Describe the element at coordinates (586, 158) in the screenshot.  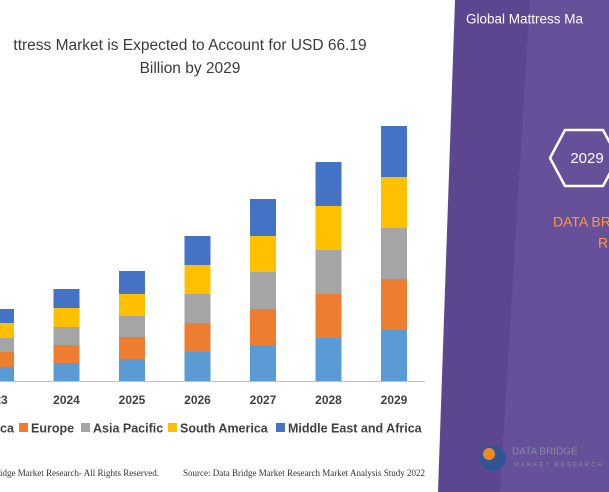
I see `panel-year: 2029` at that location.